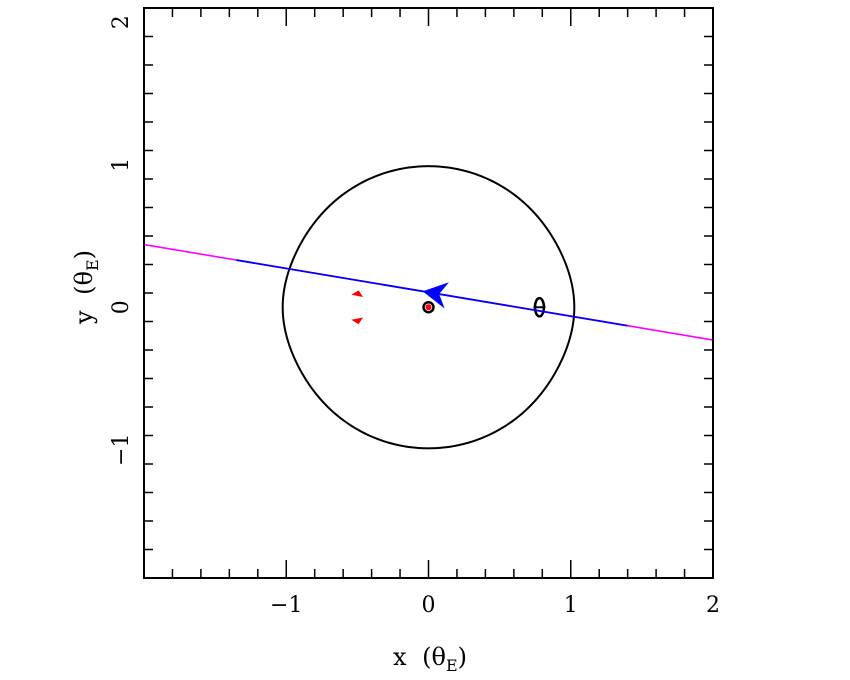 Image resolution: width=850 pixels, height=680 pixels. I want to click on y-tick-label-group: −1, so click(121, 450).